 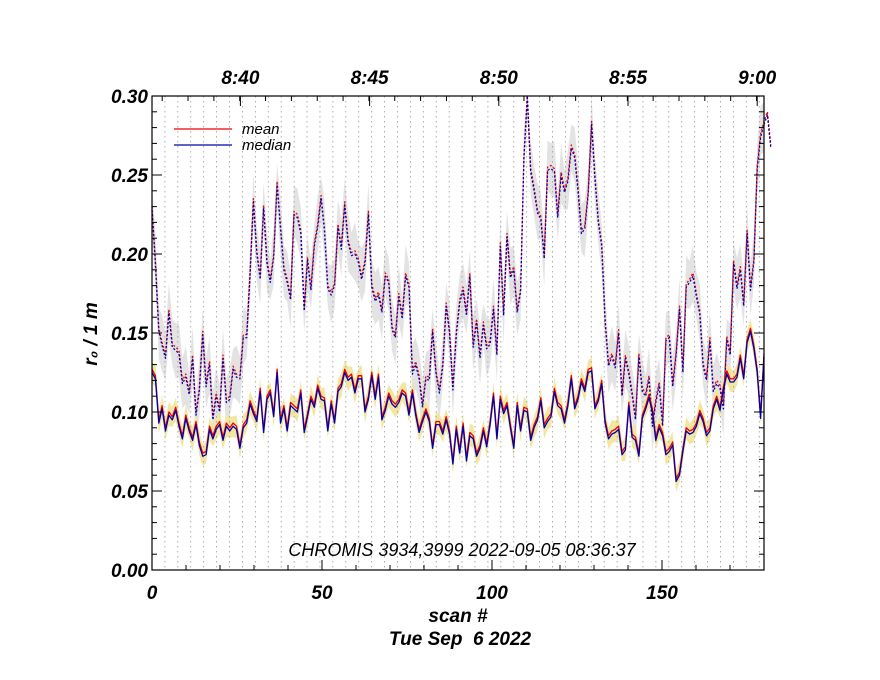 What do you see at coordinates (129, 334) in the screenshot?
I see `y-tick-label: 0.15` at bounding box center [129, 334].